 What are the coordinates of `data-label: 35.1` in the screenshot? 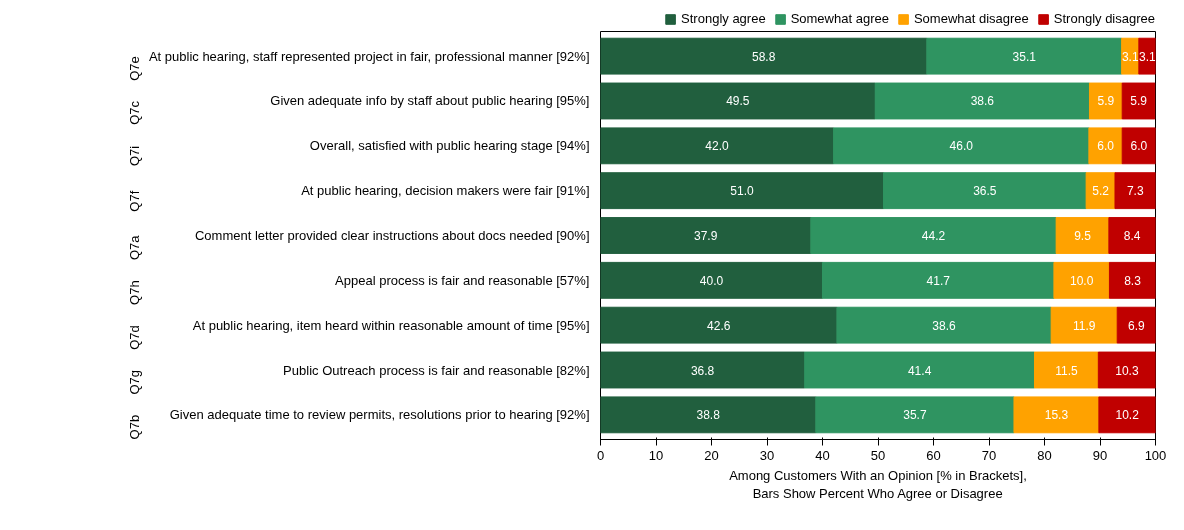 It's located at (1024, 56).